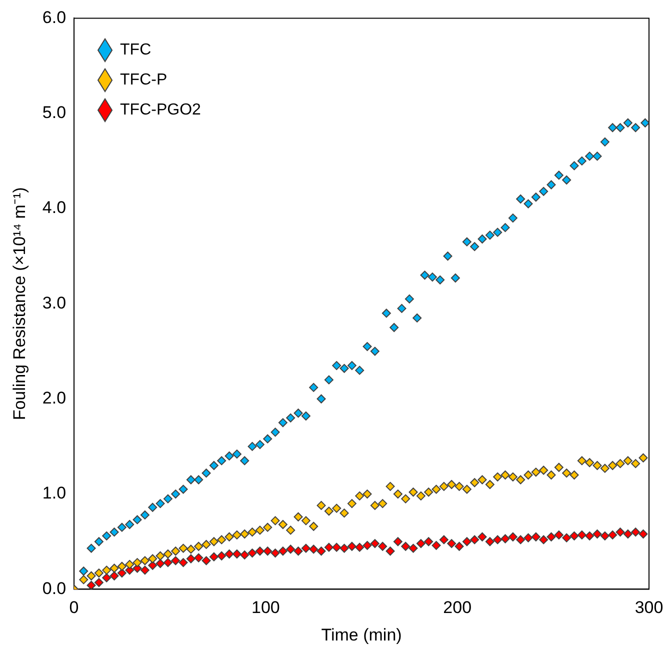 The width and height of the screenshot is (667, 654). What do you see at coordinates (54, 17) in the screenshot?
I see `y-tick-label: 6.0` at bounding box center [54, 17].